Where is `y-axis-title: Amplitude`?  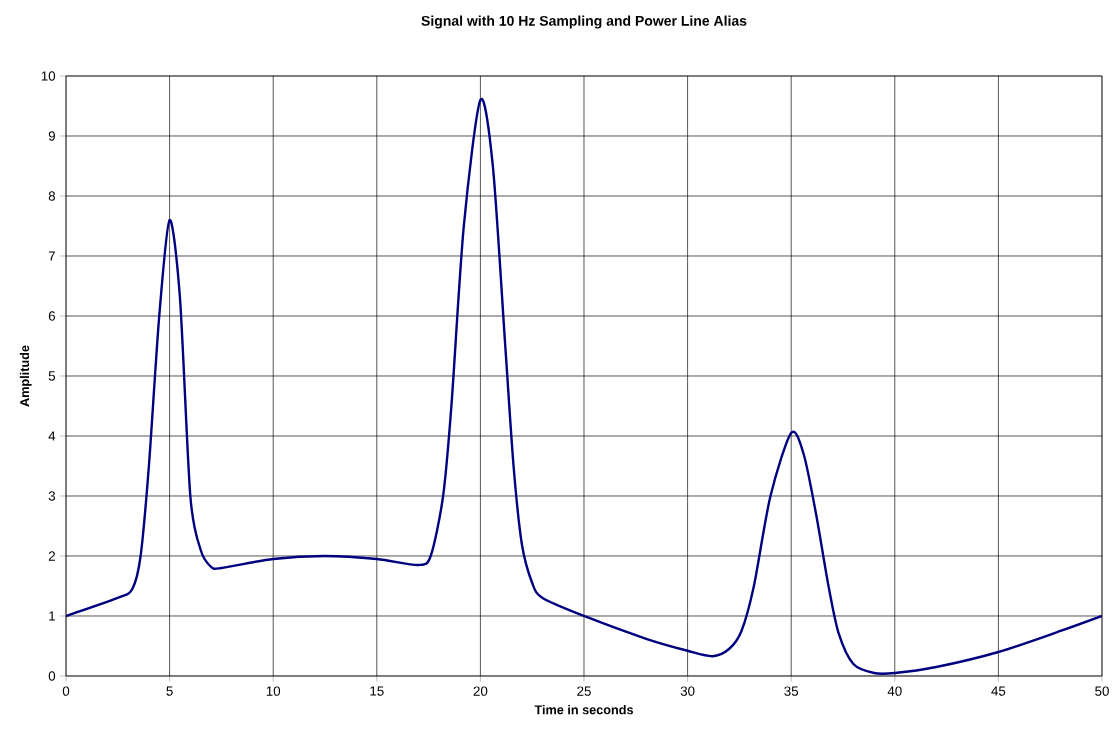 y-axis-title: Amplitude is located at coordinates (25, 376).